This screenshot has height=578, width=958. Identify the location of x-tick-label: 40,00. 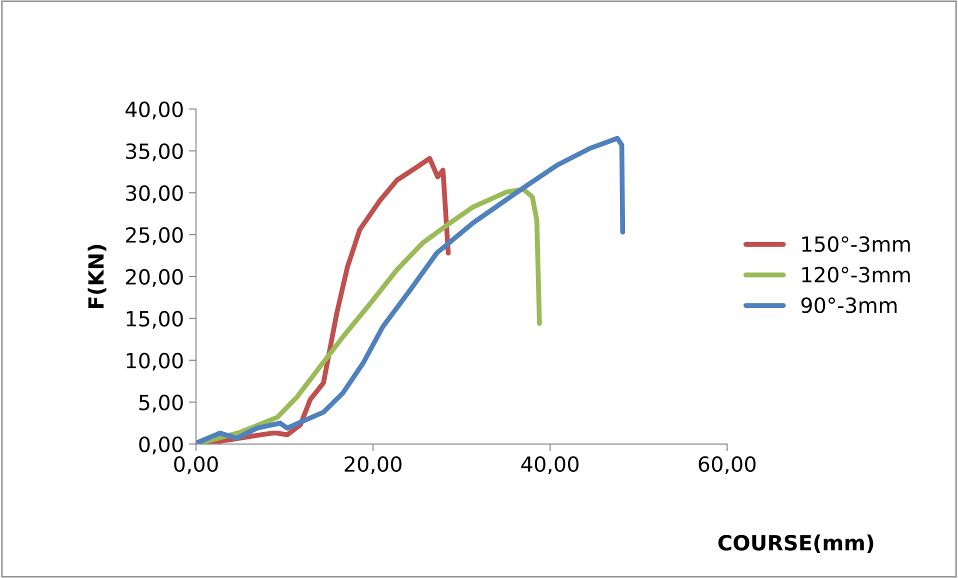
(550, 465).